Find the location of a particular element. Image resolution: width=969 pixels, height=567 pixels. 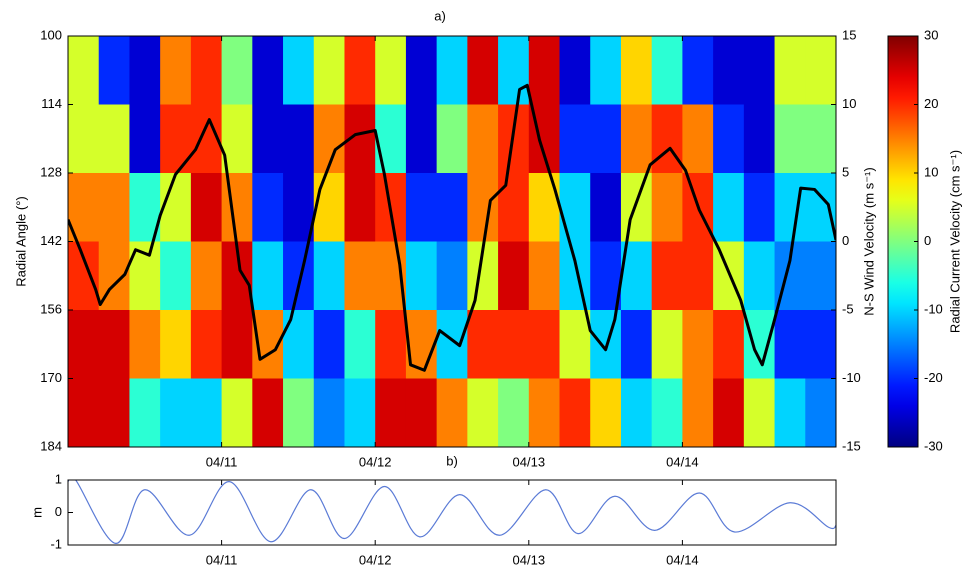

plot-frame is located at coordinates (452, 512).